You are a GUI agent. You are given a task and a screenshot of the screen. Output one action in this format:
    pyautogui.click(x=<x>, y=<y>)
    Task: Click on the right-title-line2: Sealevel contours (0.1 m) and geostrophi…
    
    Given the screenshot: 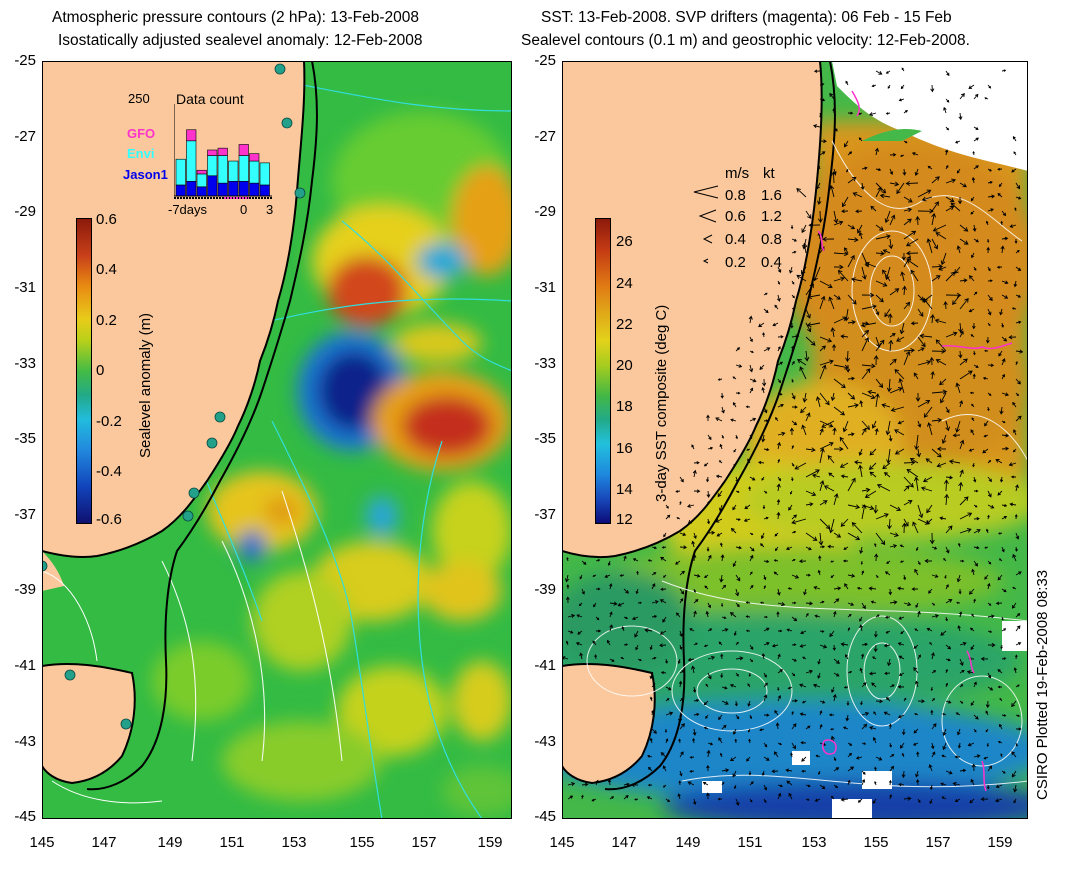 What is the action you would take?
    pyautogui.click(x=745, y=40)
    